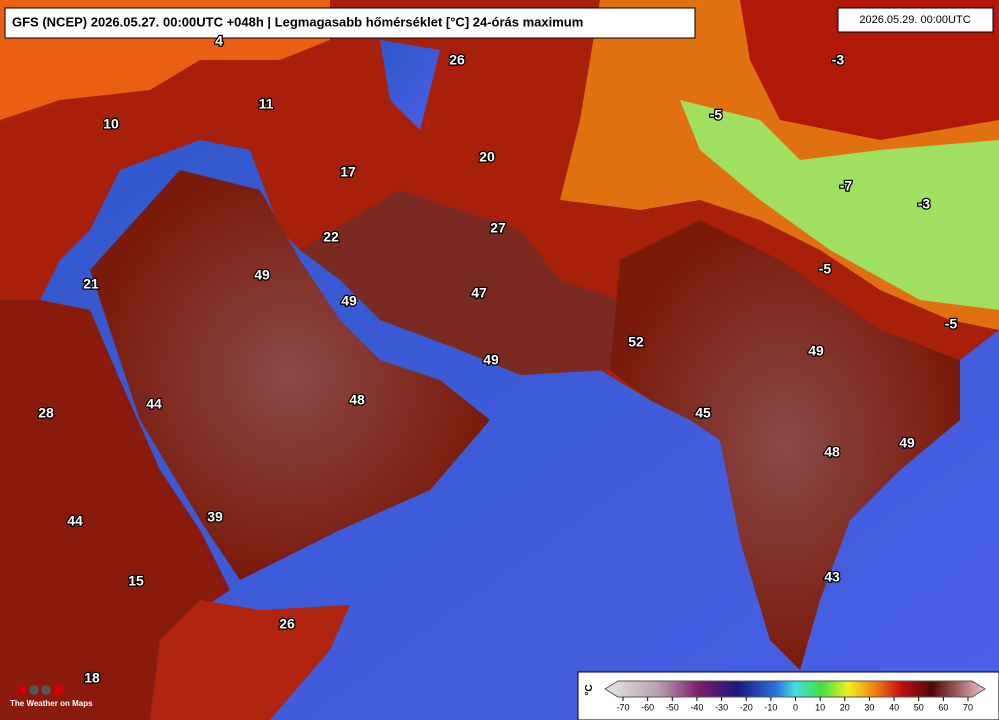 The width and height of the screenshot is (999, 720). What do you see at coordinates (487, 157) in the screenshot?
I see `temperature-label: 20` at bounding box center [487, 157].